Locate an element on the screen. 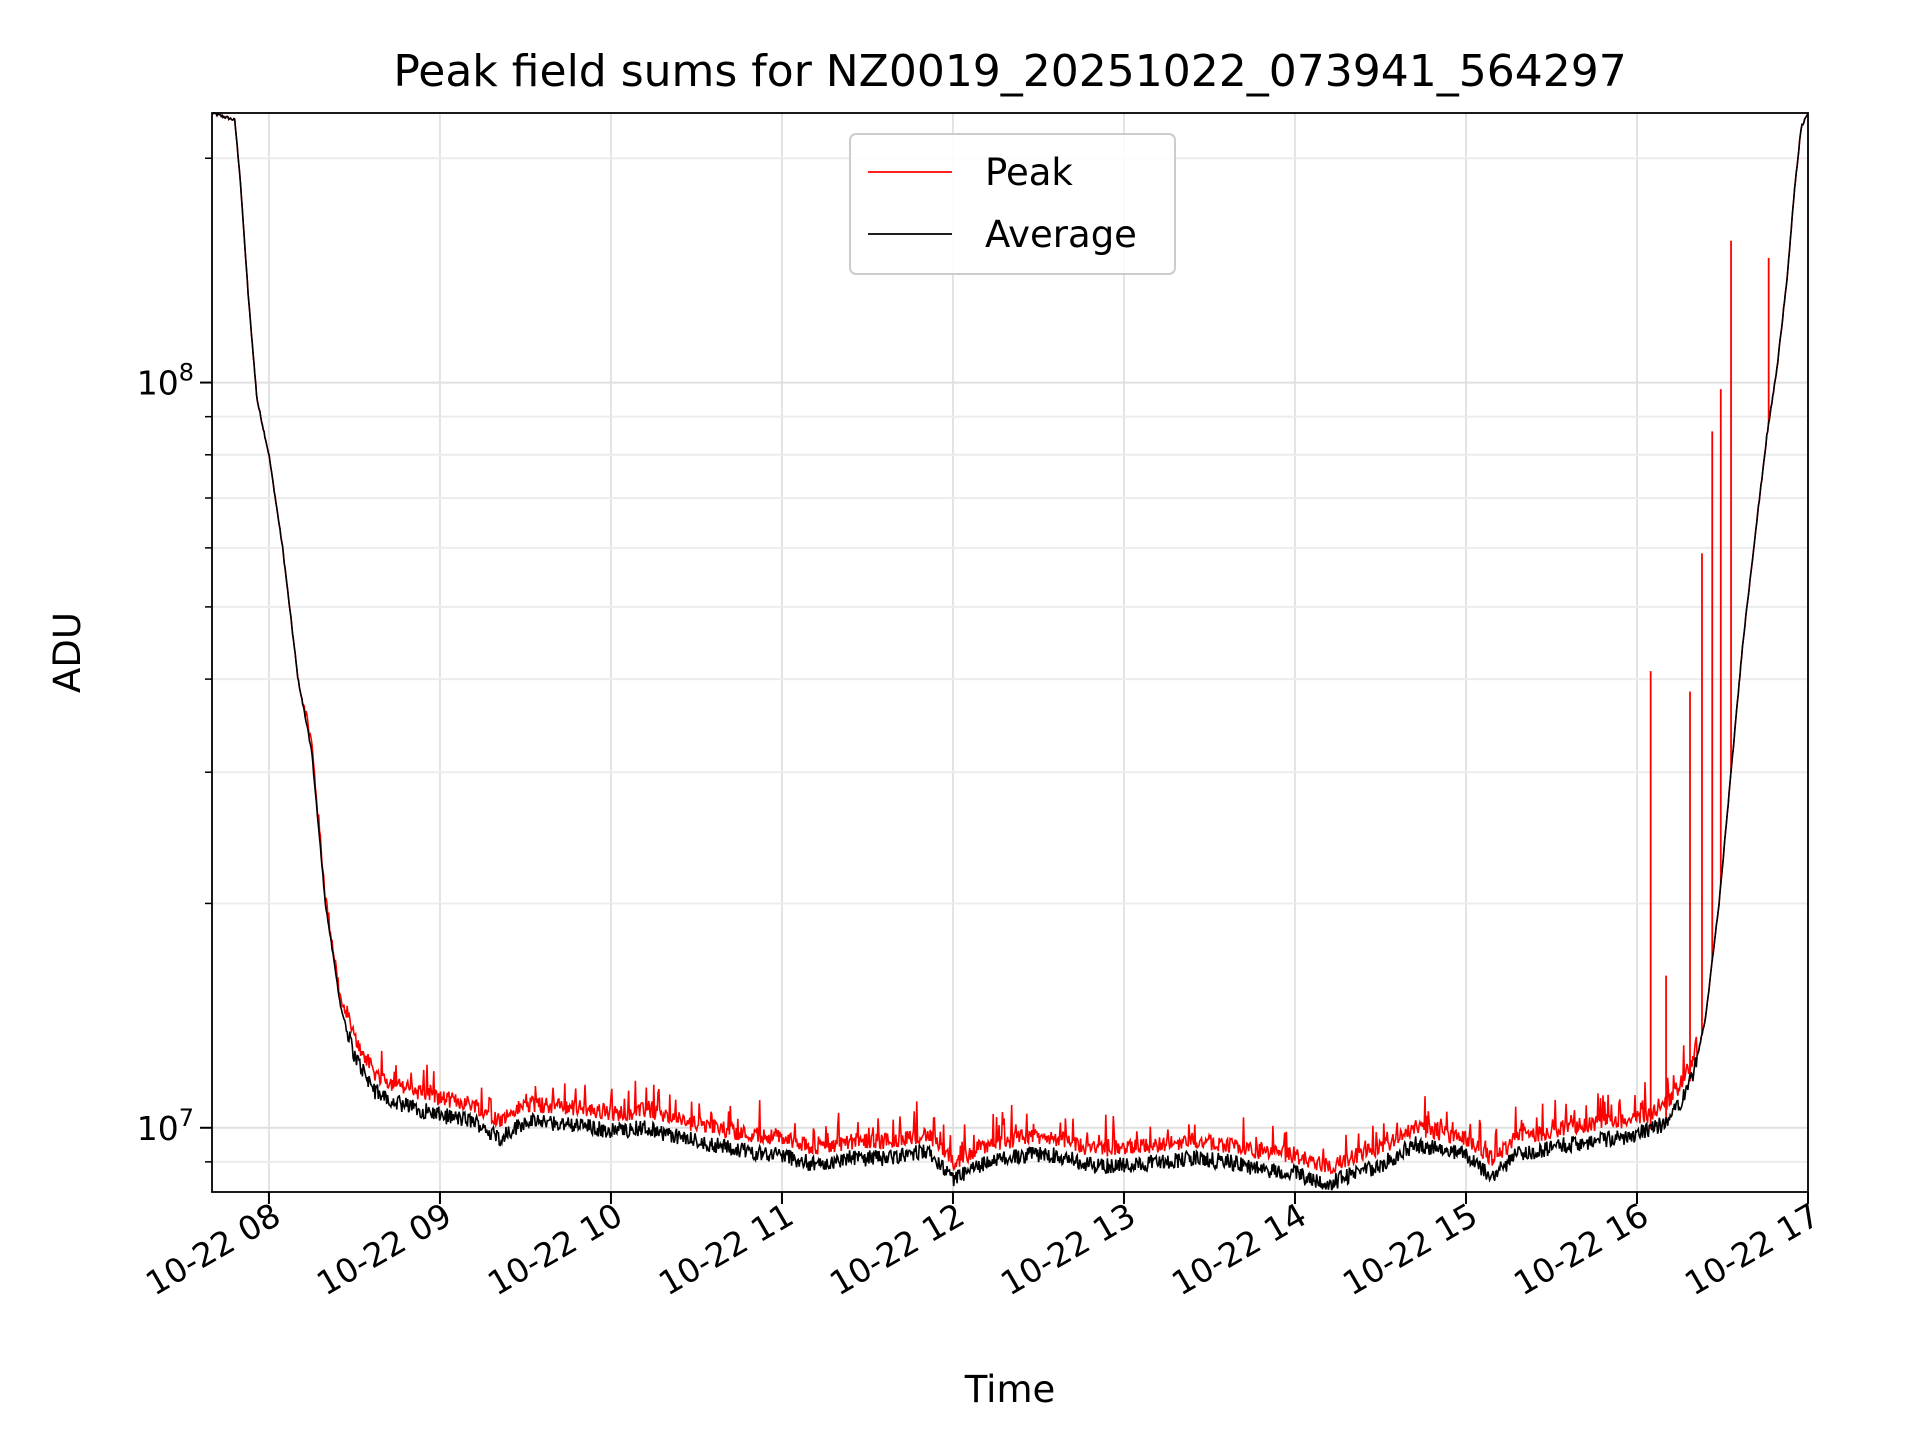  y-axis-label: ADU is located at coordinates (67, 652).